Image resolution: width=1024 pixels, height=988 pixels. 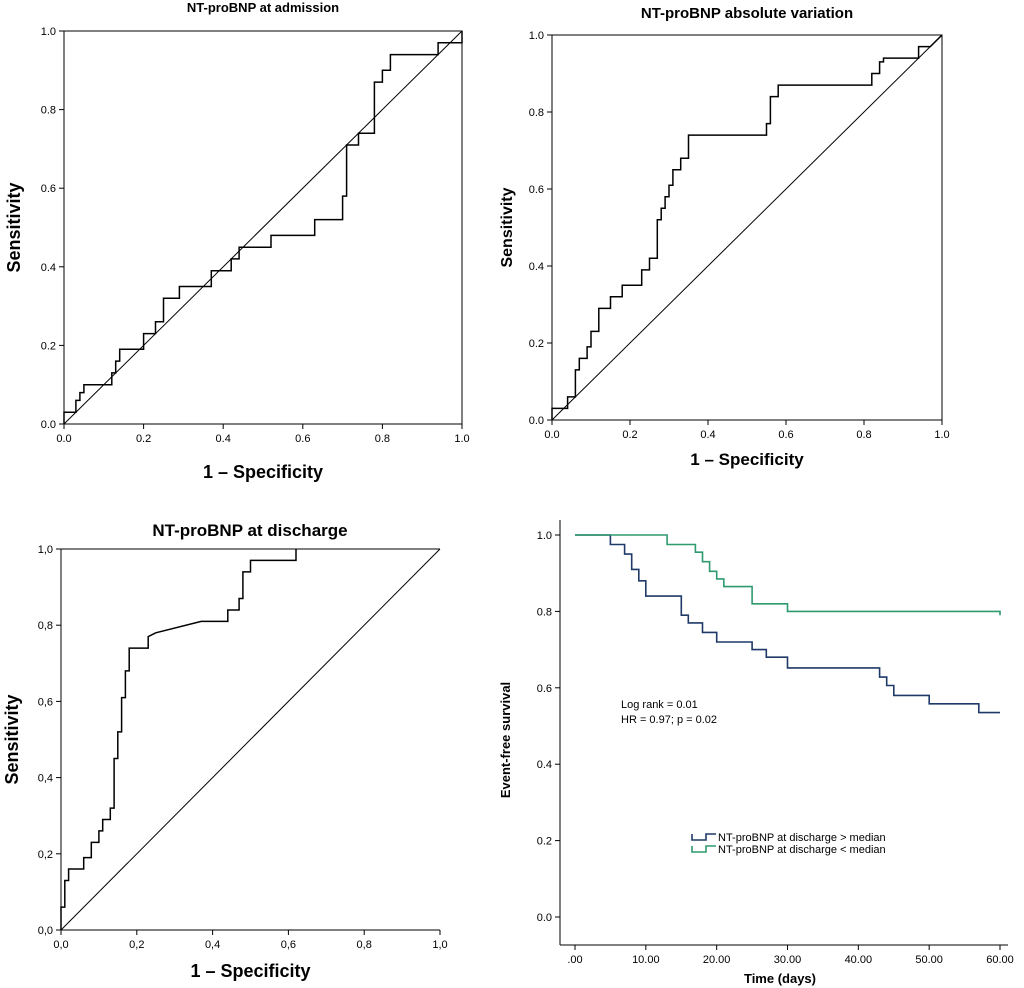 What do you see at coordinates (302, 439) in the screenshot?
I see `chart1-x-tick-label: 0.6` at bounding box center [302, 439].